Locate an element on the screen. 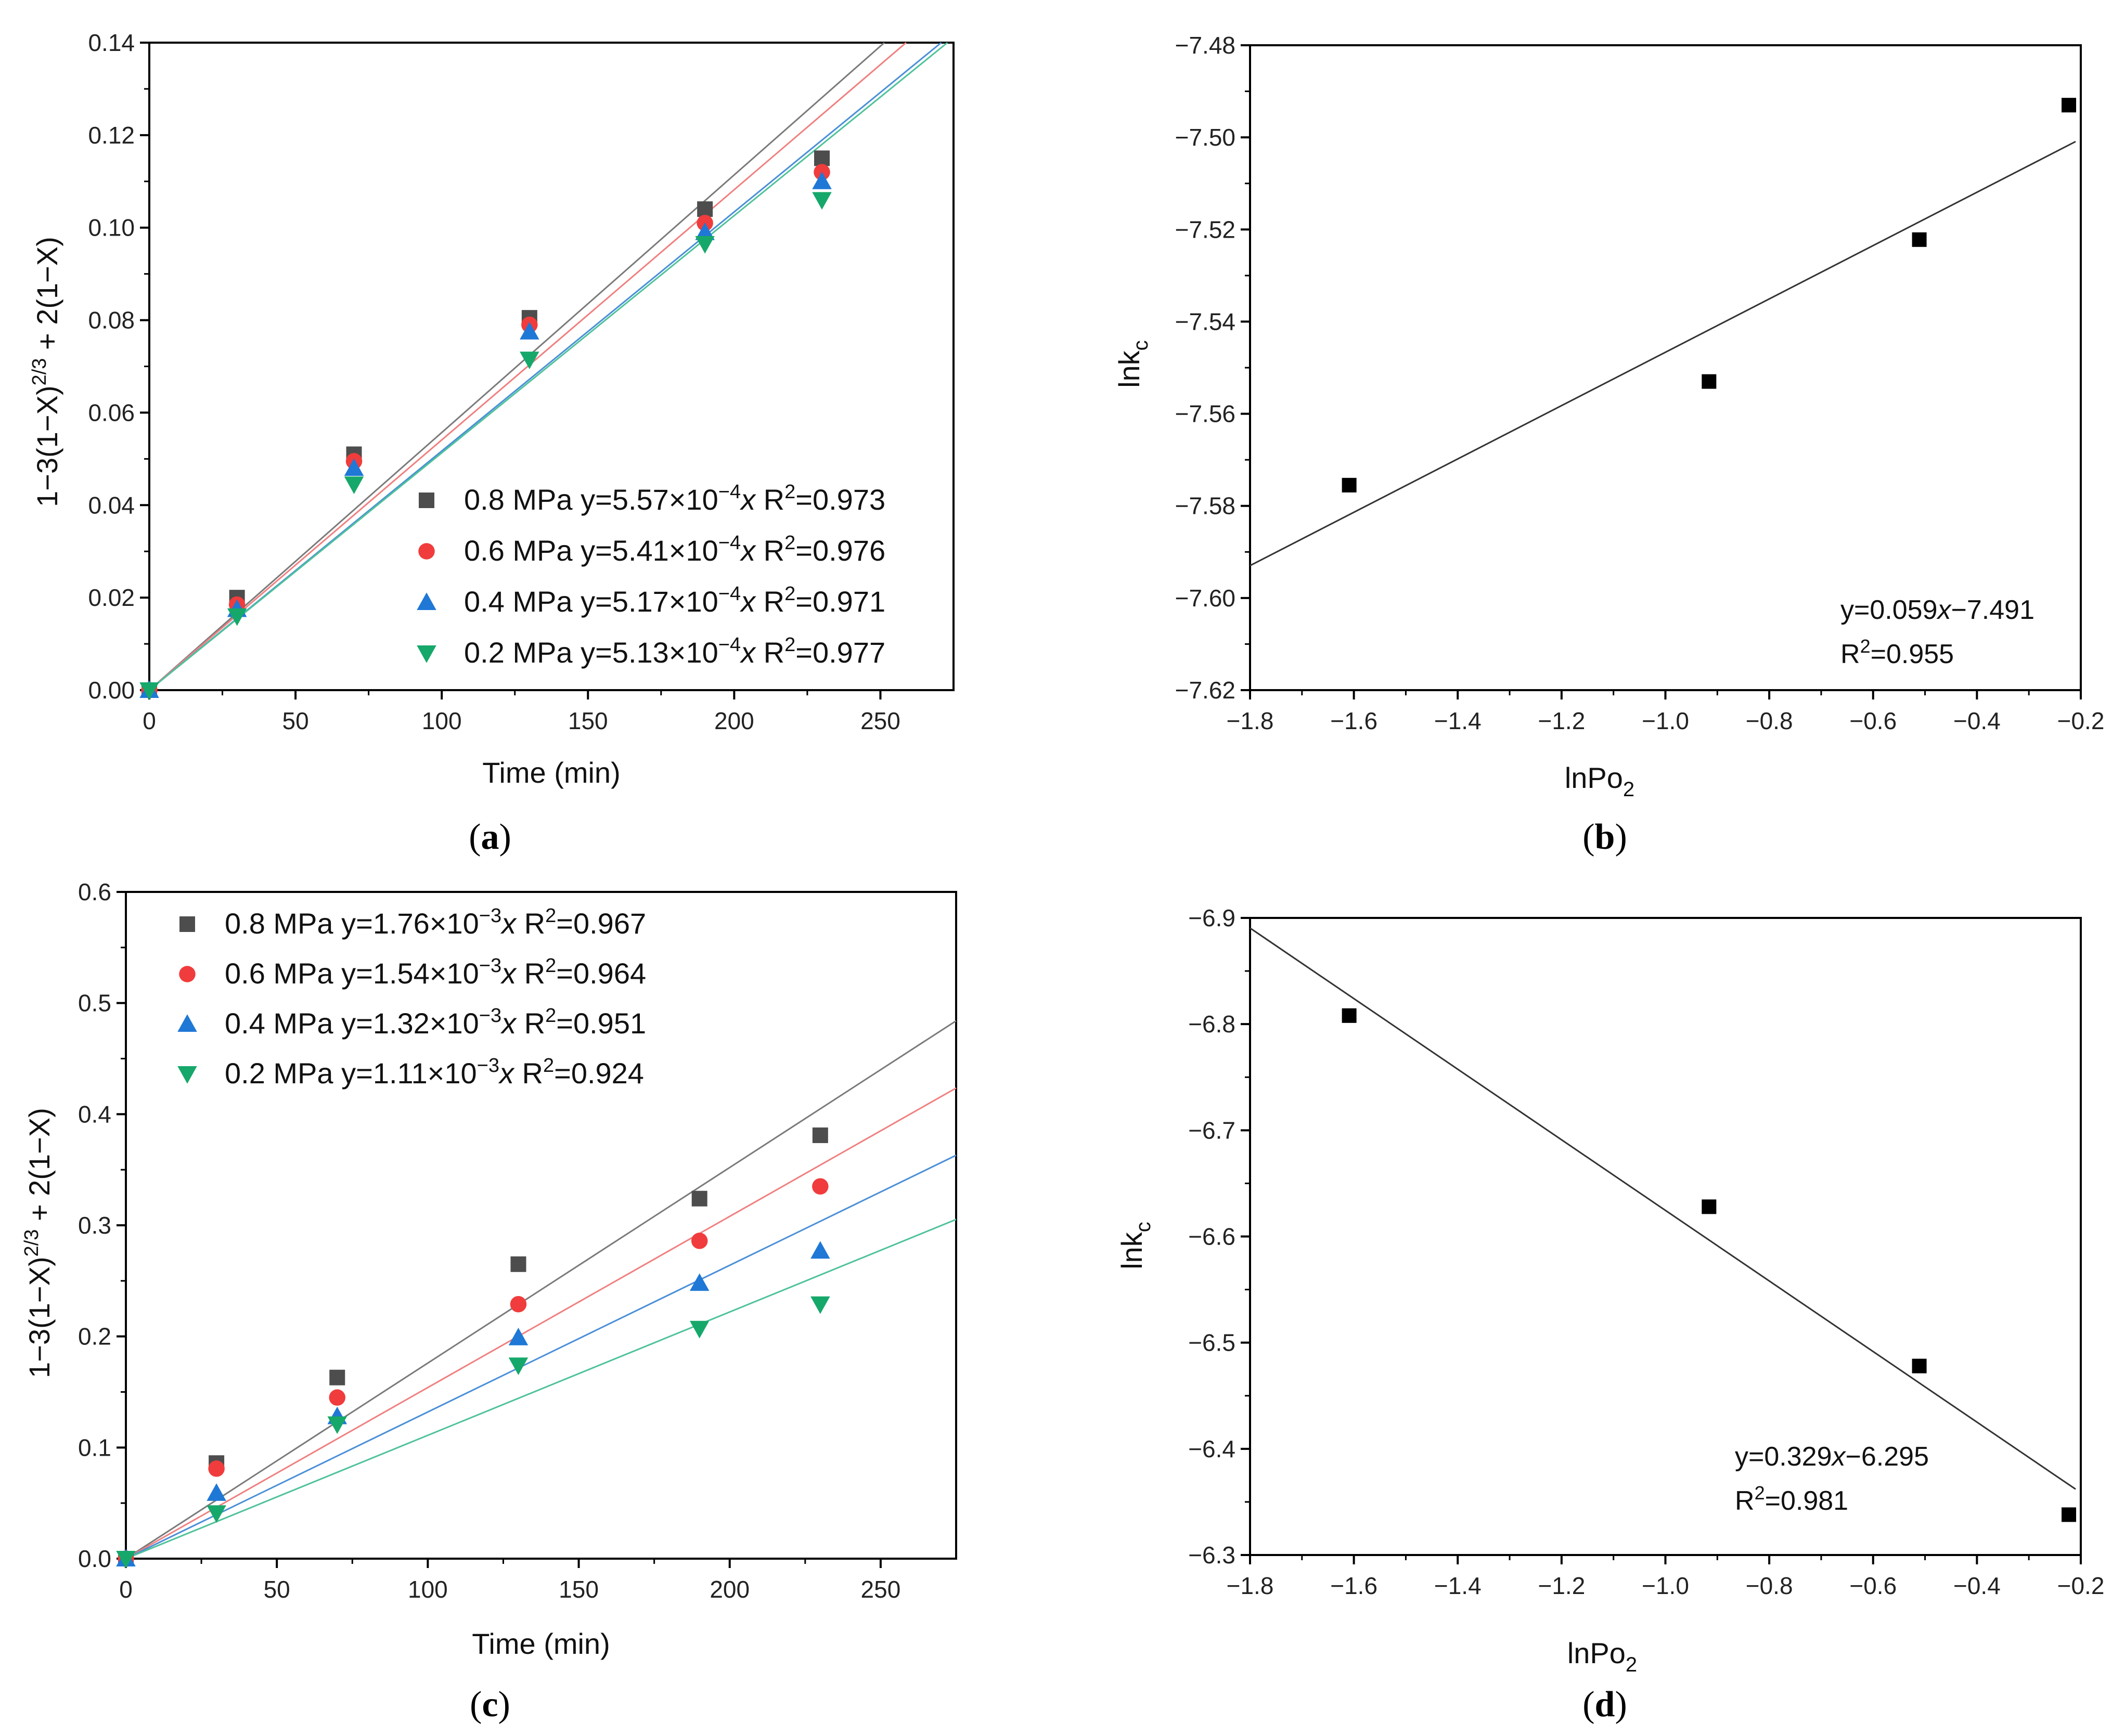 This screenshot has height=1736, width=2112. legend-entry: 0.2 MPa y=5.13×10−4x R2=0.977 is located at coordinates (674, 651).